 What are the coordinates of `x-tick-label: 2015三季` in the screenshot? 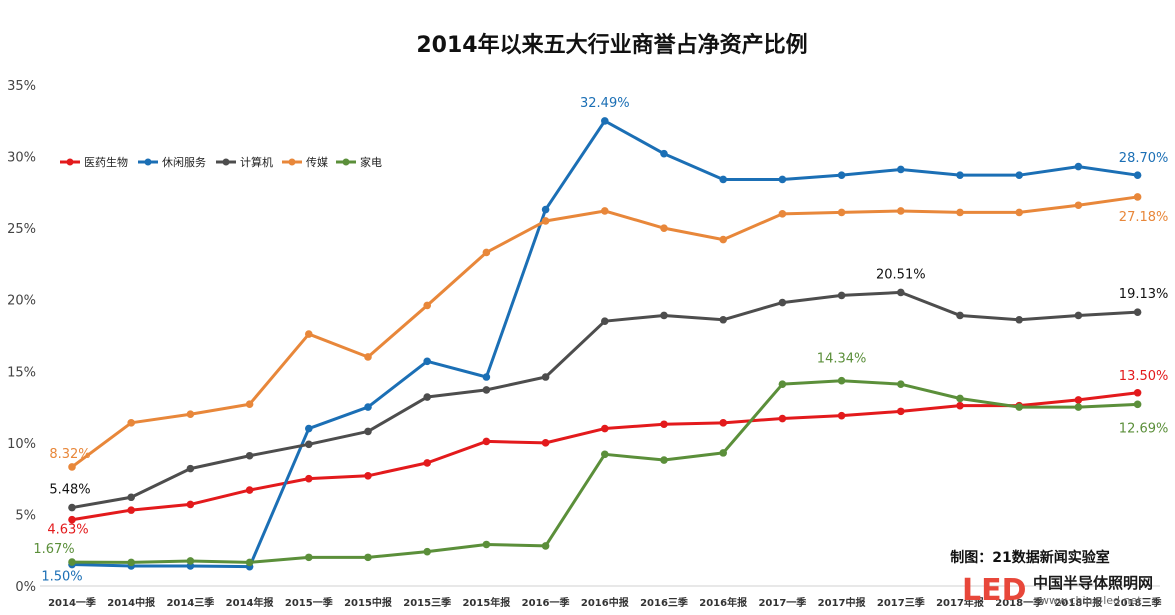 It's located at (427, 602).